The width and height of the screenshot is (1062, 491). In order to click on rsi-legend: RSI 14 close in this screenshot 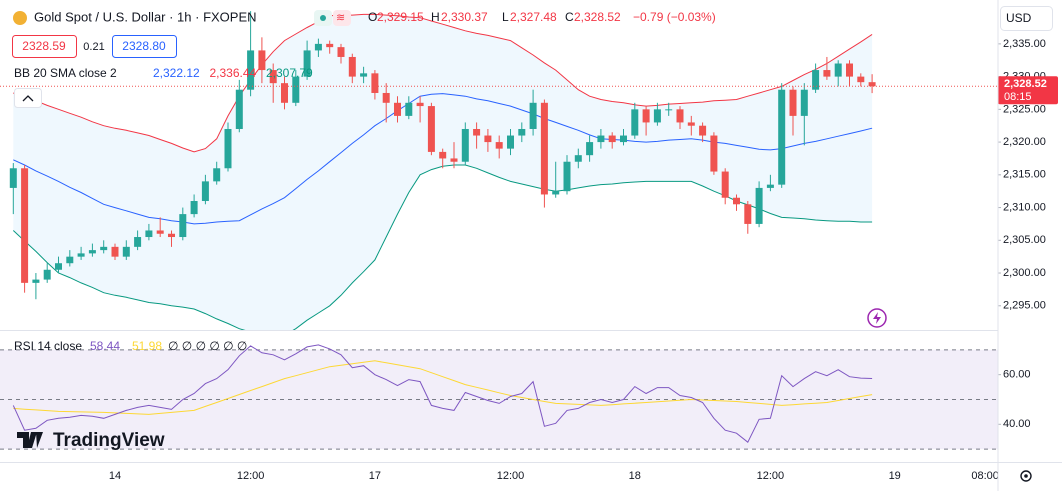, I will do `click(48, 346)`.